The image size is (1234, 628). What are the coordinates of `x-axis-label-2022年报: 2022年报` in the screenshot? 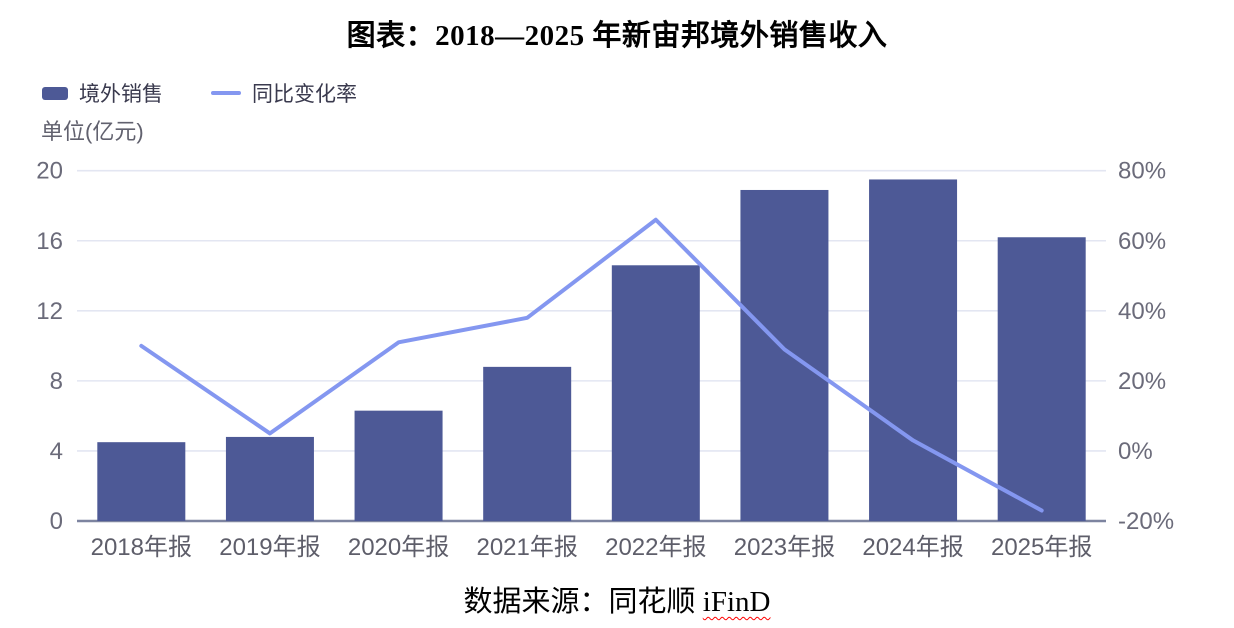 It's located at (655, 547).